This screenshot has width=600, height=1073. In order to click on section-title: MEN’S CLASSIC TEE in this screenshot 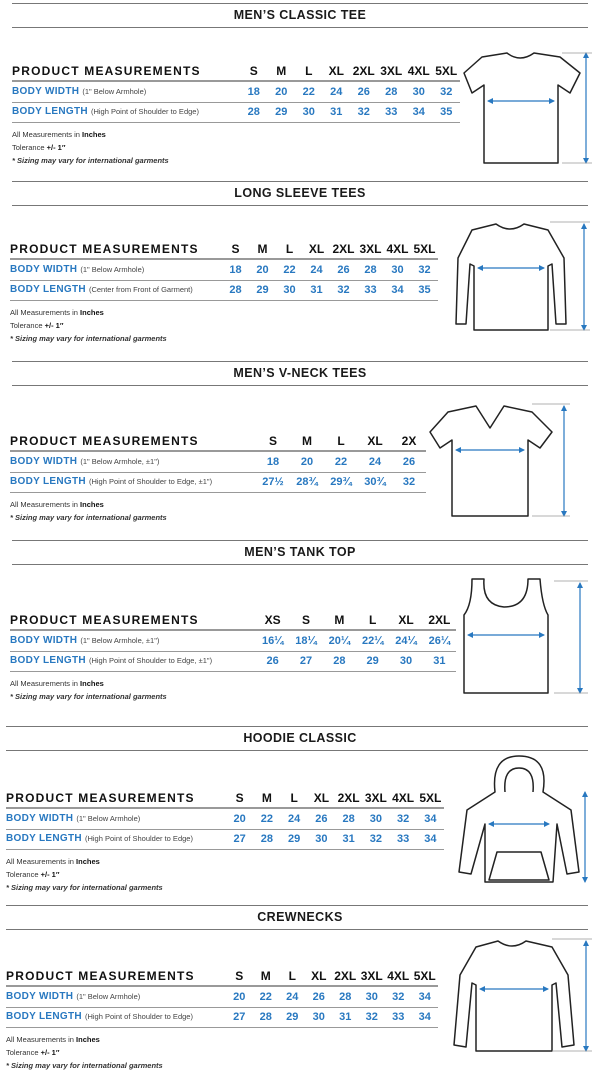, I will do `click(300, 15)`.